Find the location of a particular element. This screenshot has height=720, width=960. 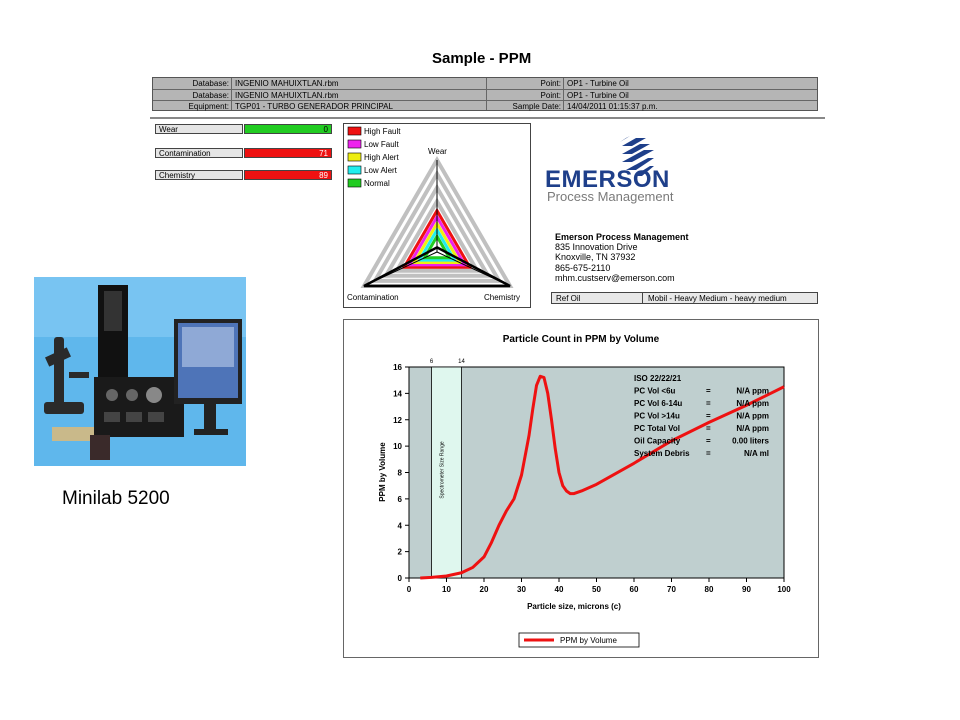

company-name: Emerson Process Management is located at coordinates (622, 237).